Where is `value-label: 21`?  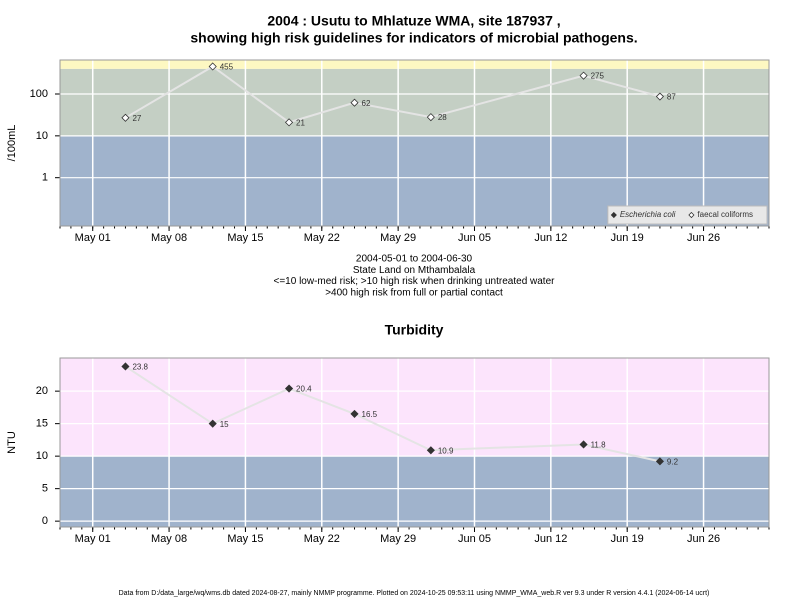
value-label: 21 is located at coordinates (300, 122).